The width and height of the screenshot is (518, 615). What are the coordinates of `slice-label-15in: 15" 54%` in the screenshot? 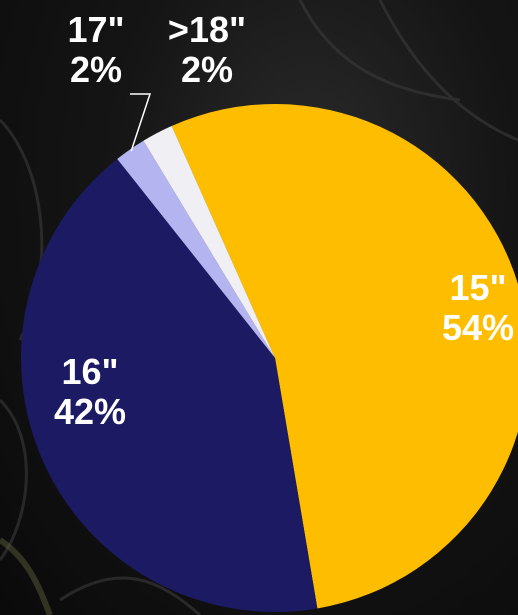 It's located at (478, 308).